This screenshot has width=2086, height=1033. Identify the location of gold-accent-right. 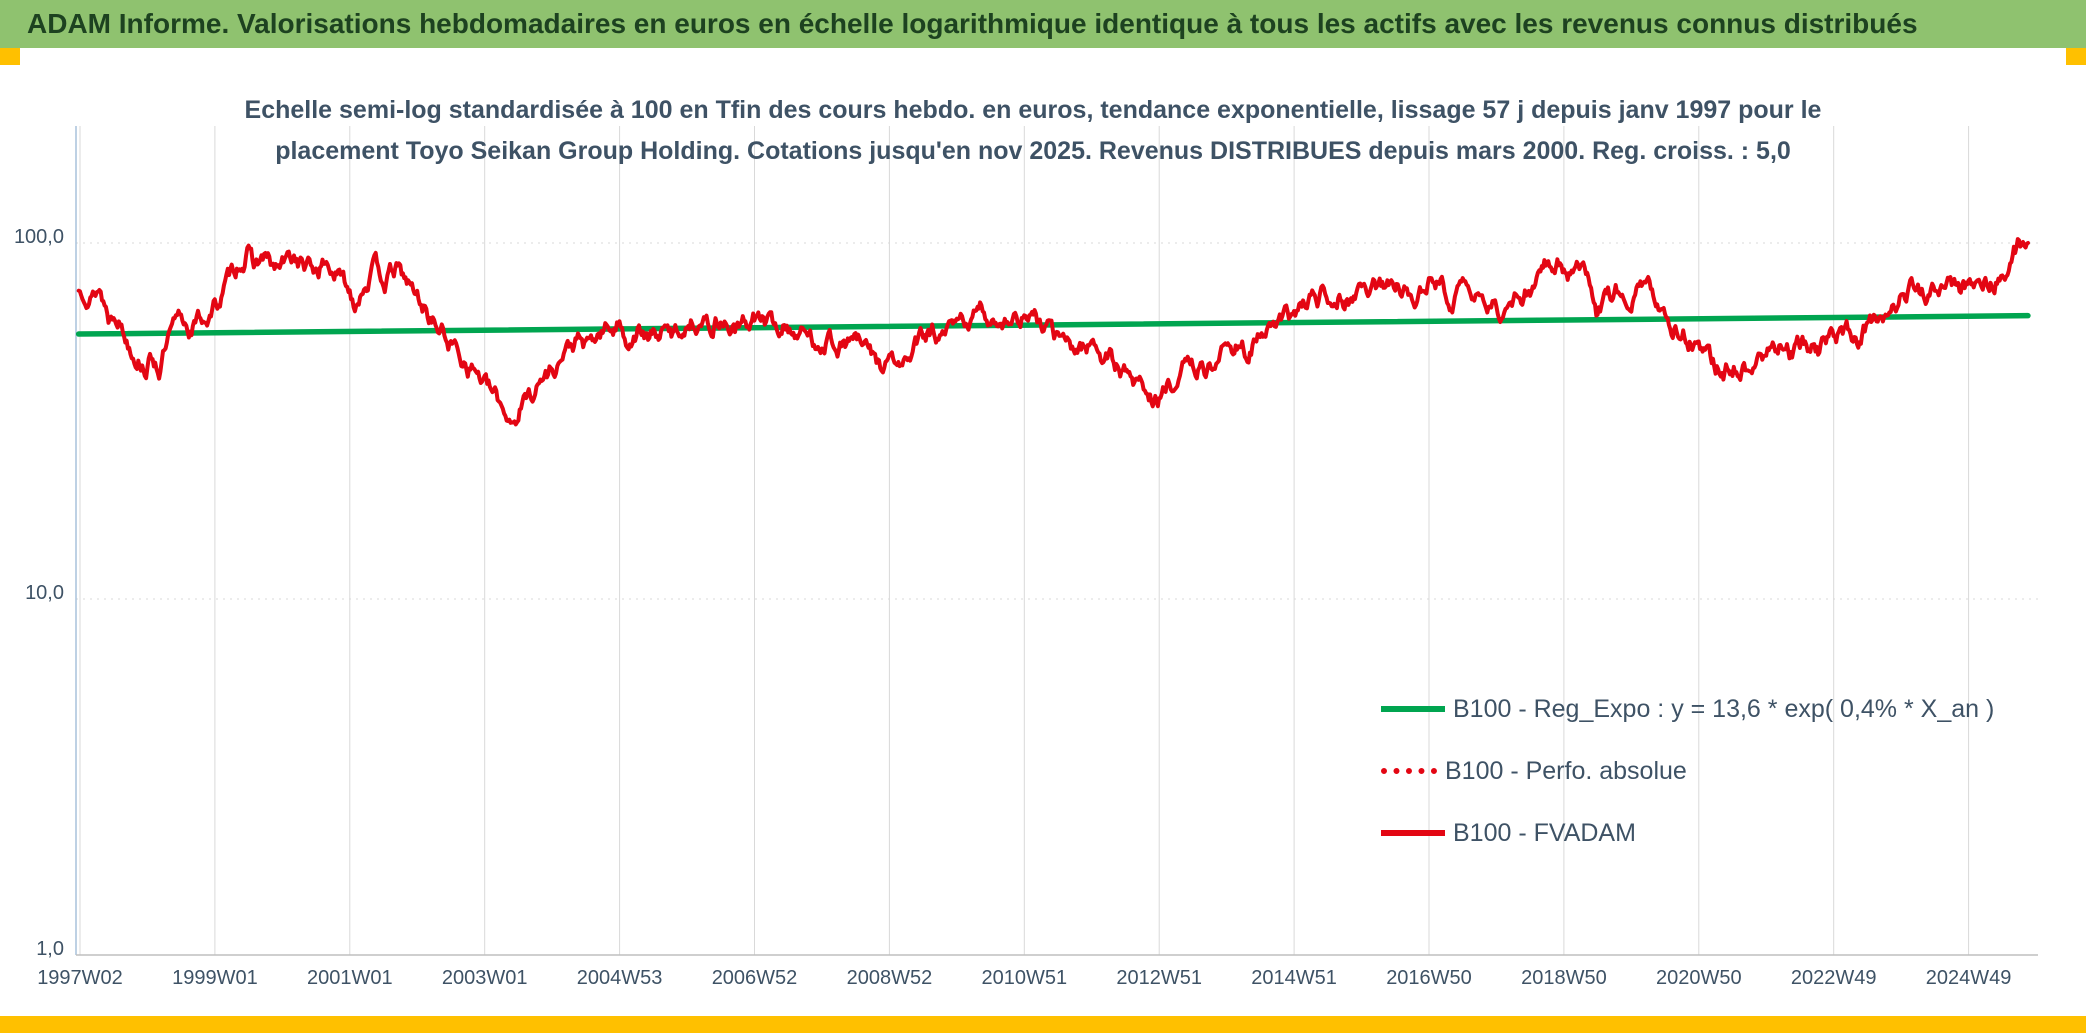
(2076, 56).